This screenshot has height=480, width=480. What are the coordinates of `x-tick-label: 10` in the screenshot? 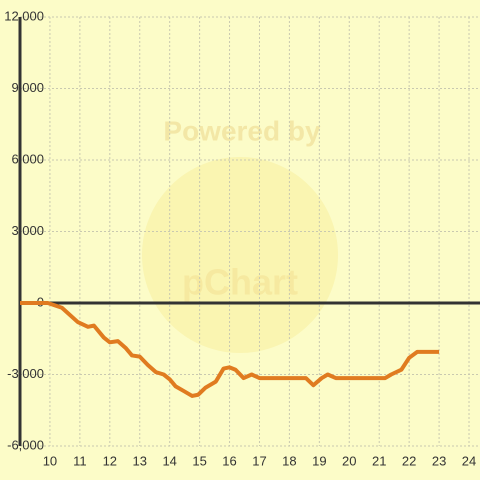 It's located at (50, 460).